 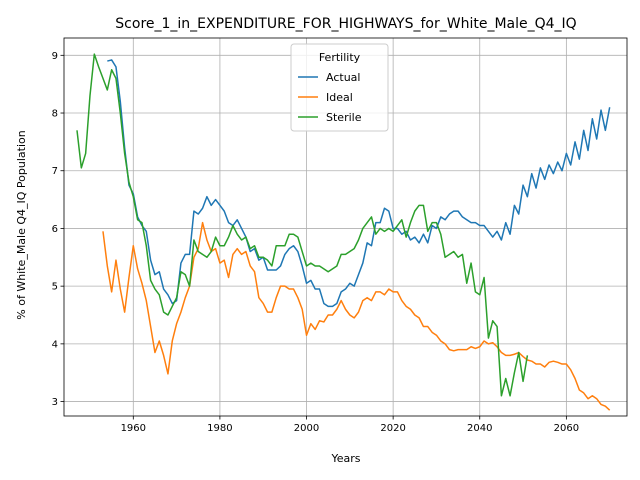 I want to click on legend: Fertility Actual Ideal Sterile, so click(x=339, y=87).